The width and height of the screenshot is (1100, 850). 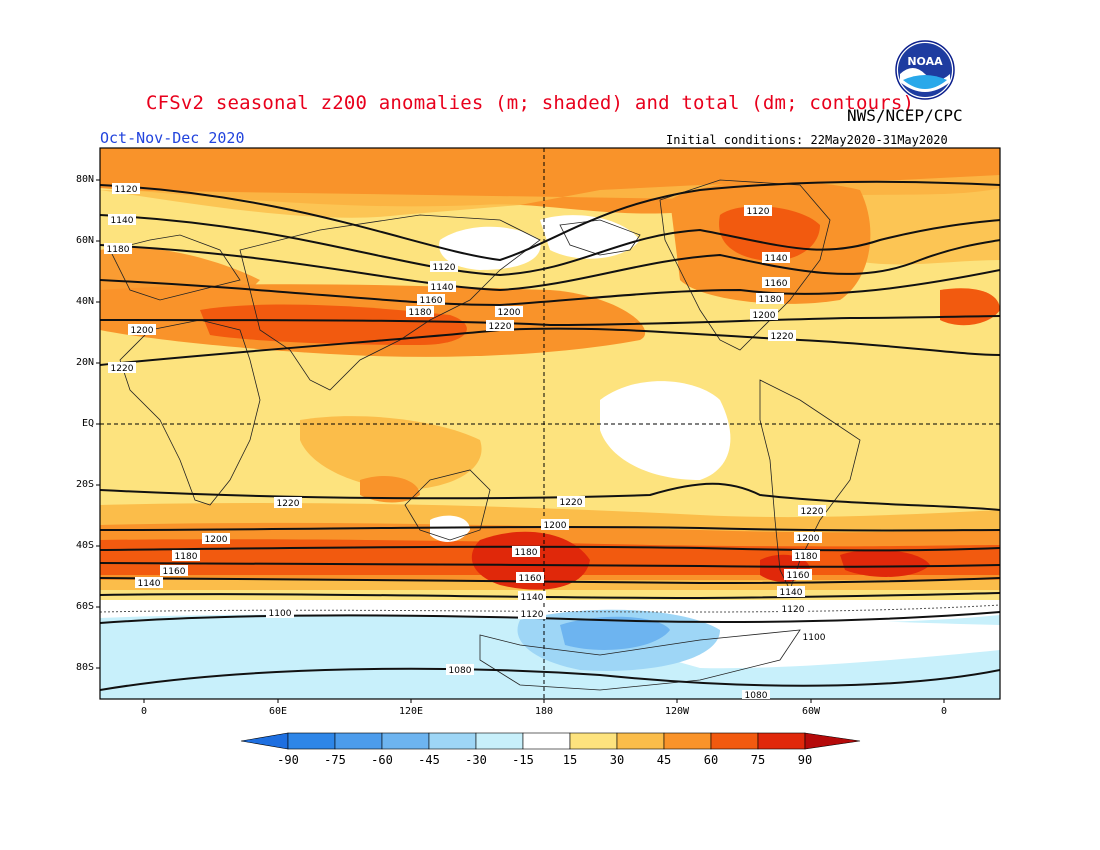 I want to click on lon-label-60e: 60E, so click(x=278, y=711).